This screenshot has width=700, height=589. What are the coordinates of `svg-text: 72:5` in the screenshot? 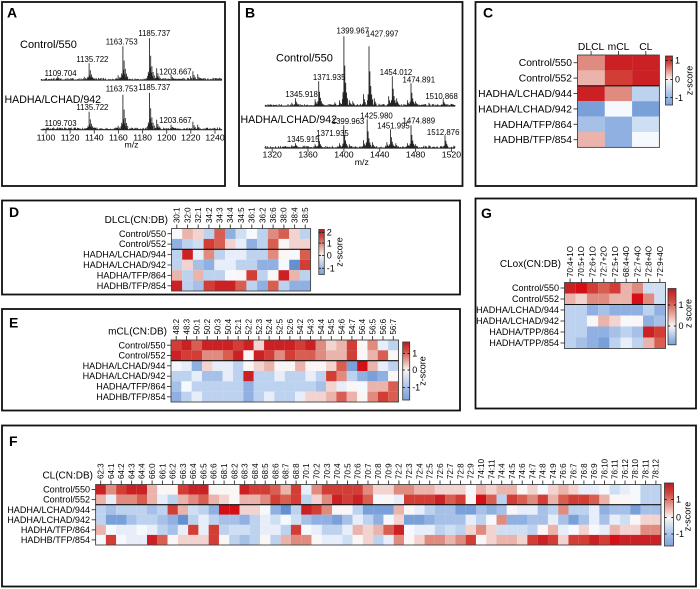 It's located at (430, 471).